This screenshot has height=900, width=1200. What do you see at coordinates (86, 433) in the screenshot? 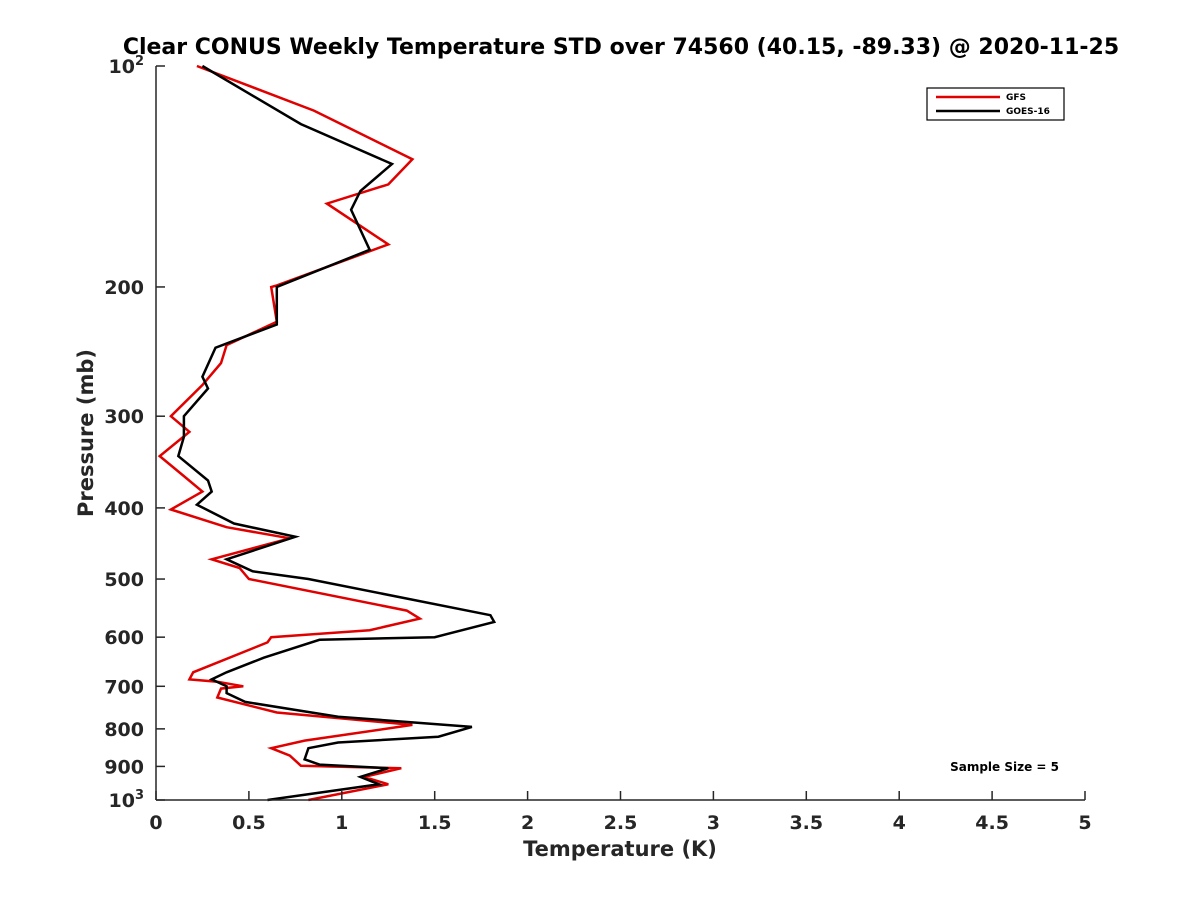
I see `y-axis-label: Pressure (mb)` at bounding box center [86, 433].